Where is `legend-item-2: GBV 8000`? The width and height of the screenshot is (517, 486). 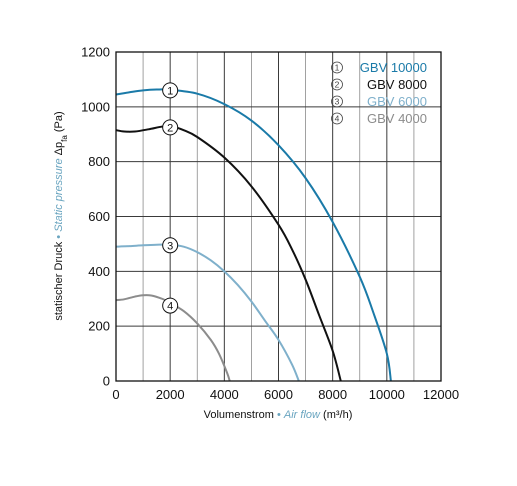 legend-item-2: GBV 8000 is located at coordinates (397, 84).